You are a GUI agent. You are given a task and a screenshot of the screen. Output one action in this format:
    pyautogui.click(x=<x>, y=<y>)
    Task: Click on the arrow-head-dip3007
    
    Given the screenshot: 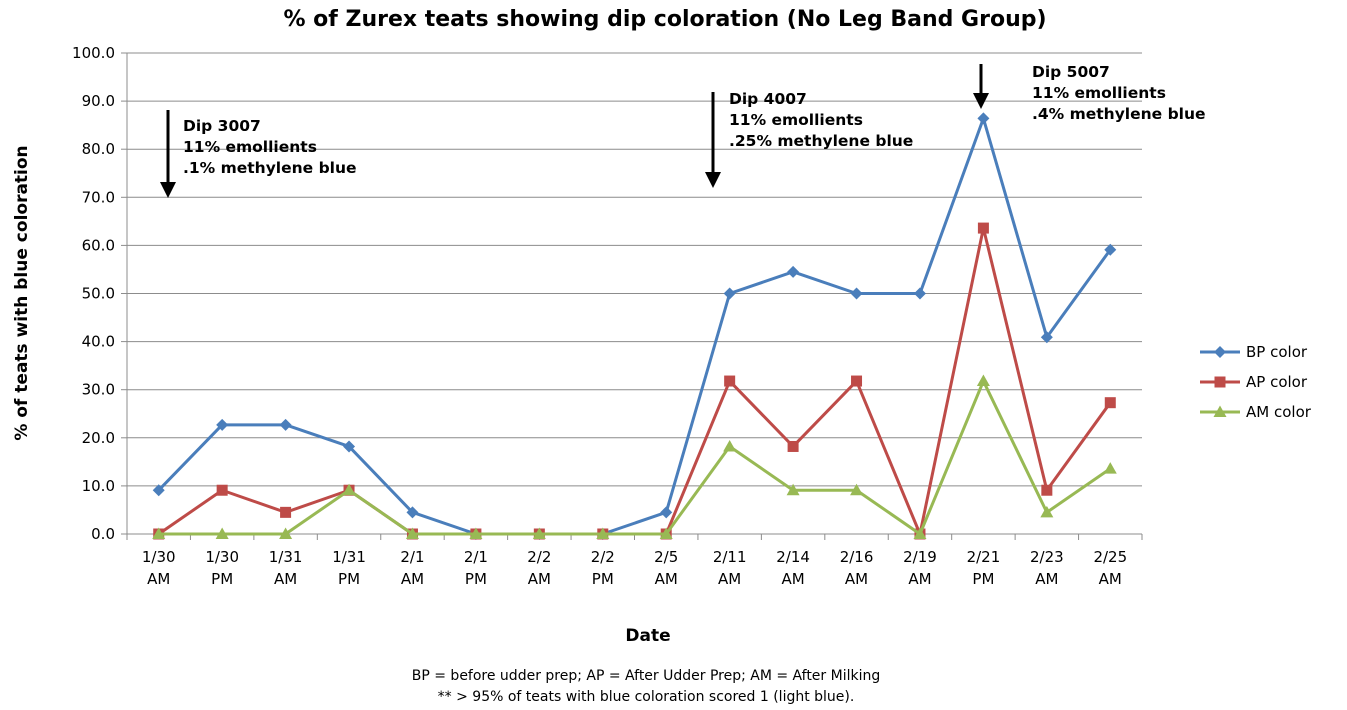 What is the action you would take?
    pyautogui.click(x=168, y=190)
    